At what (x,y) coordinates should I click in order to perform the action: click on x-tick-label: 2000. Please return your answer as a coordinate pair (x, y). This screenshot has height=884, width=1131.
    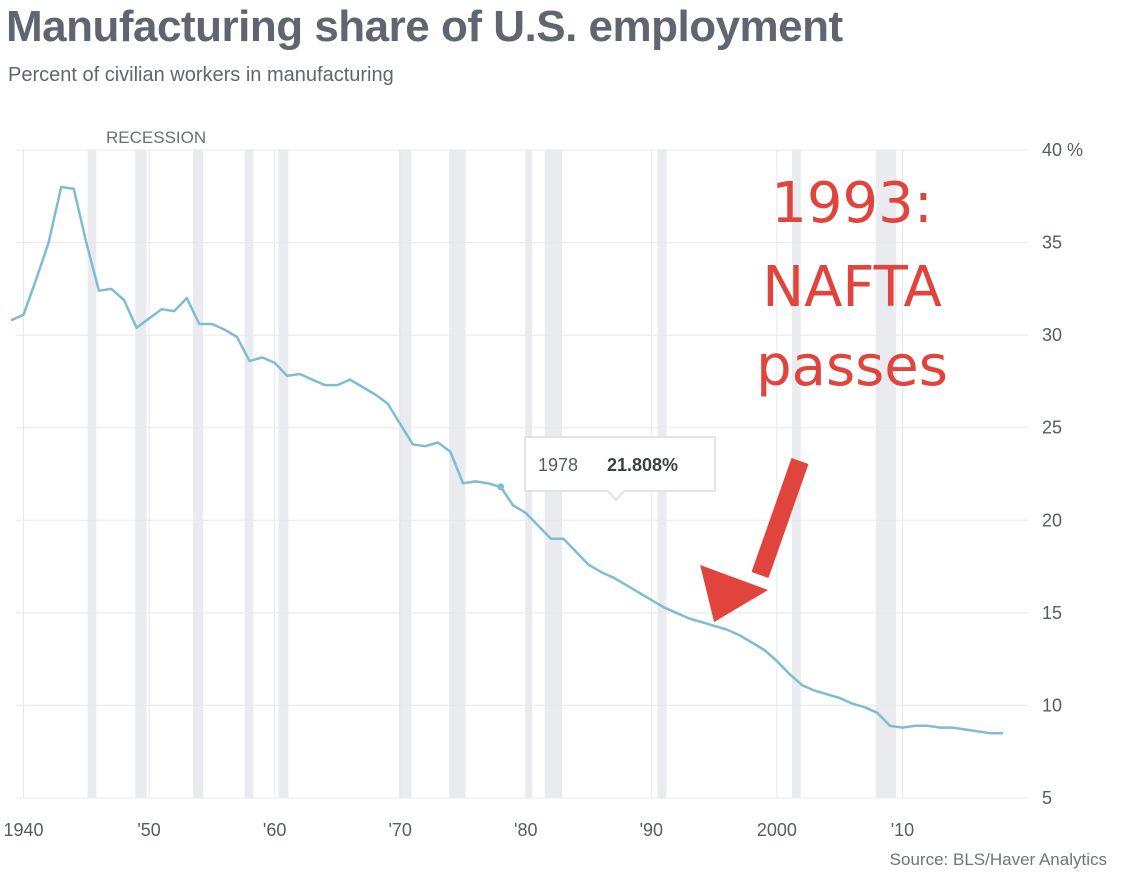
    Looking at the image, I should click on (777, 830).